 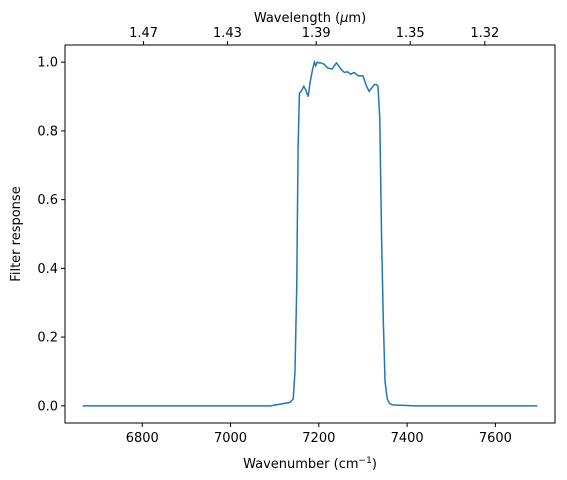 What do you see at coordinates (407, 438) in the screenshot?
I see `x-tick-label: 7400` at bounding box center [407, 438].